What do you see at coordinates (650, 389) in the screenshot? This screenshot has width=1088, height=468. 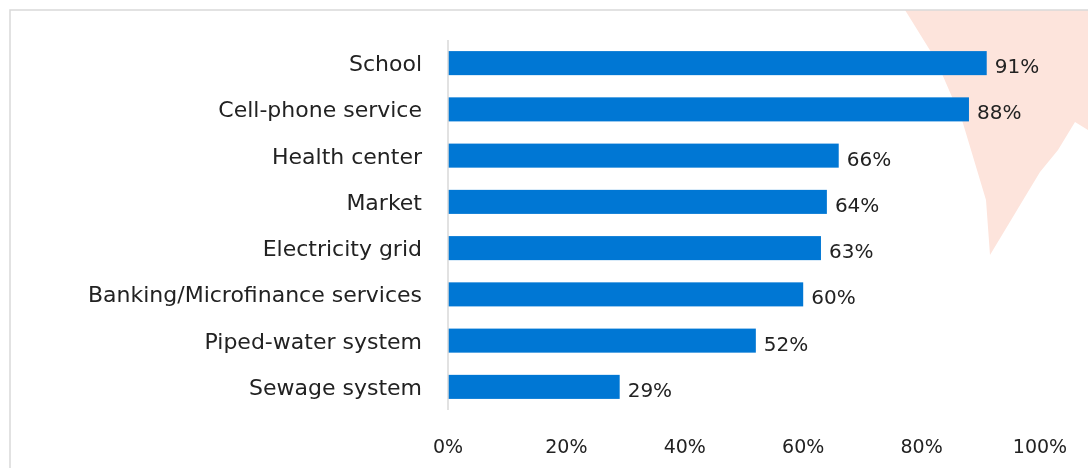 I see `data-label: 29%` at bounding box center [650, 389].